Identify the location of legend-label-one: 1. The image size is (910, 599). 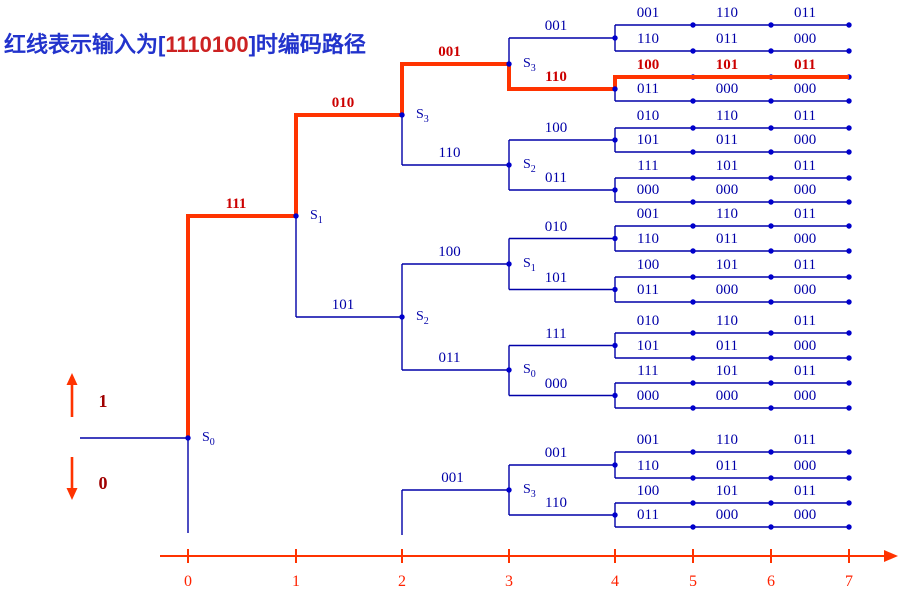
(103, 401).